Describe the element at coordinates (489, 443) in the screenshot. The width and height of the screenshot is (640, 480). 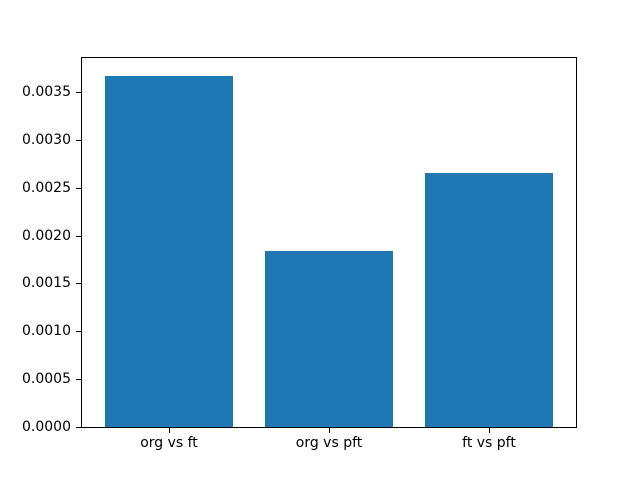
I see `x-tick-label: ft vs pft` at that location.